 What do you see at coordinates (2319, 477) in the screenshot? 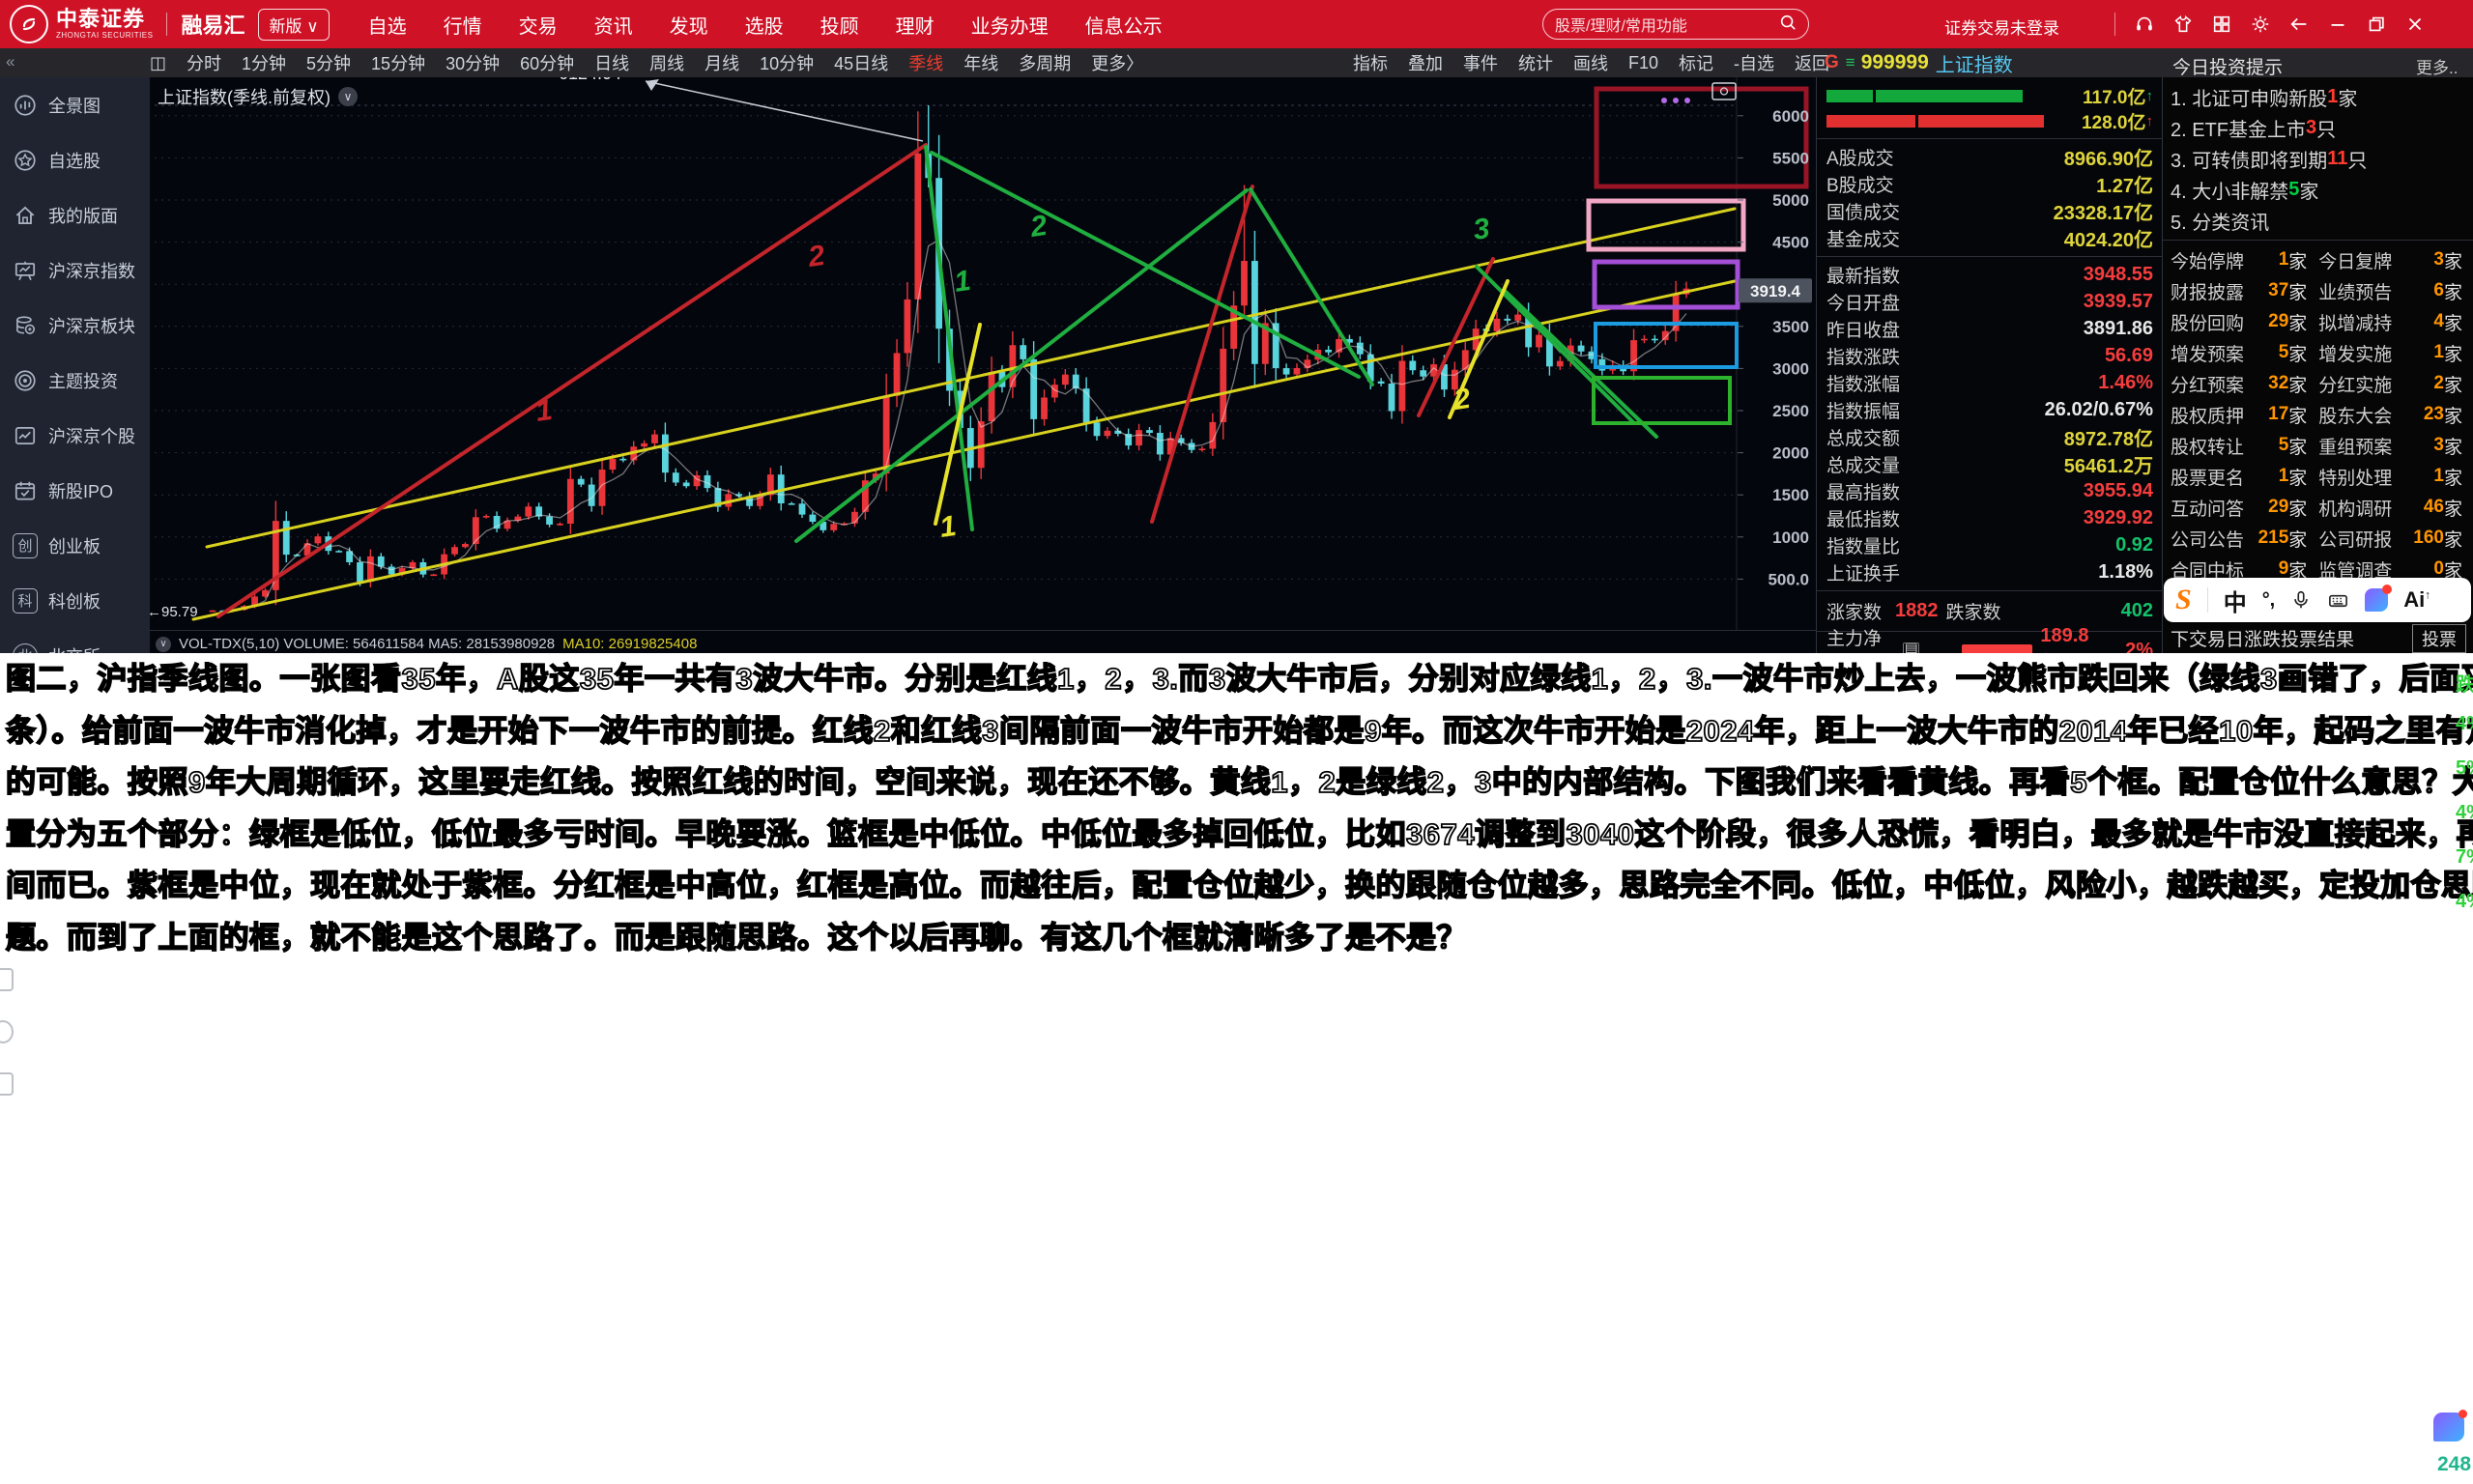
I see `tips-table-row: 股票更名 1 家特别处理 1 家` at bounding box center [2319, 477].